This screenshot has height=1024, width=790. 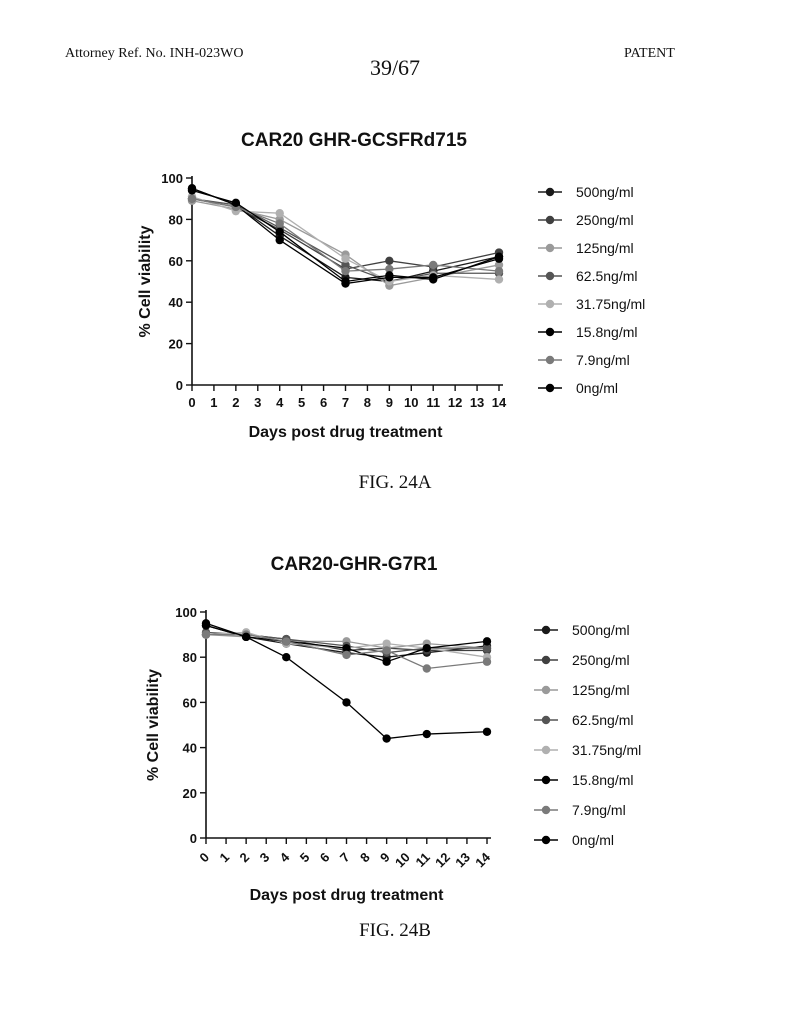 I want to click on chart-title: CAR20 GHR-GCSFRd715, so click(x=354, y=140).